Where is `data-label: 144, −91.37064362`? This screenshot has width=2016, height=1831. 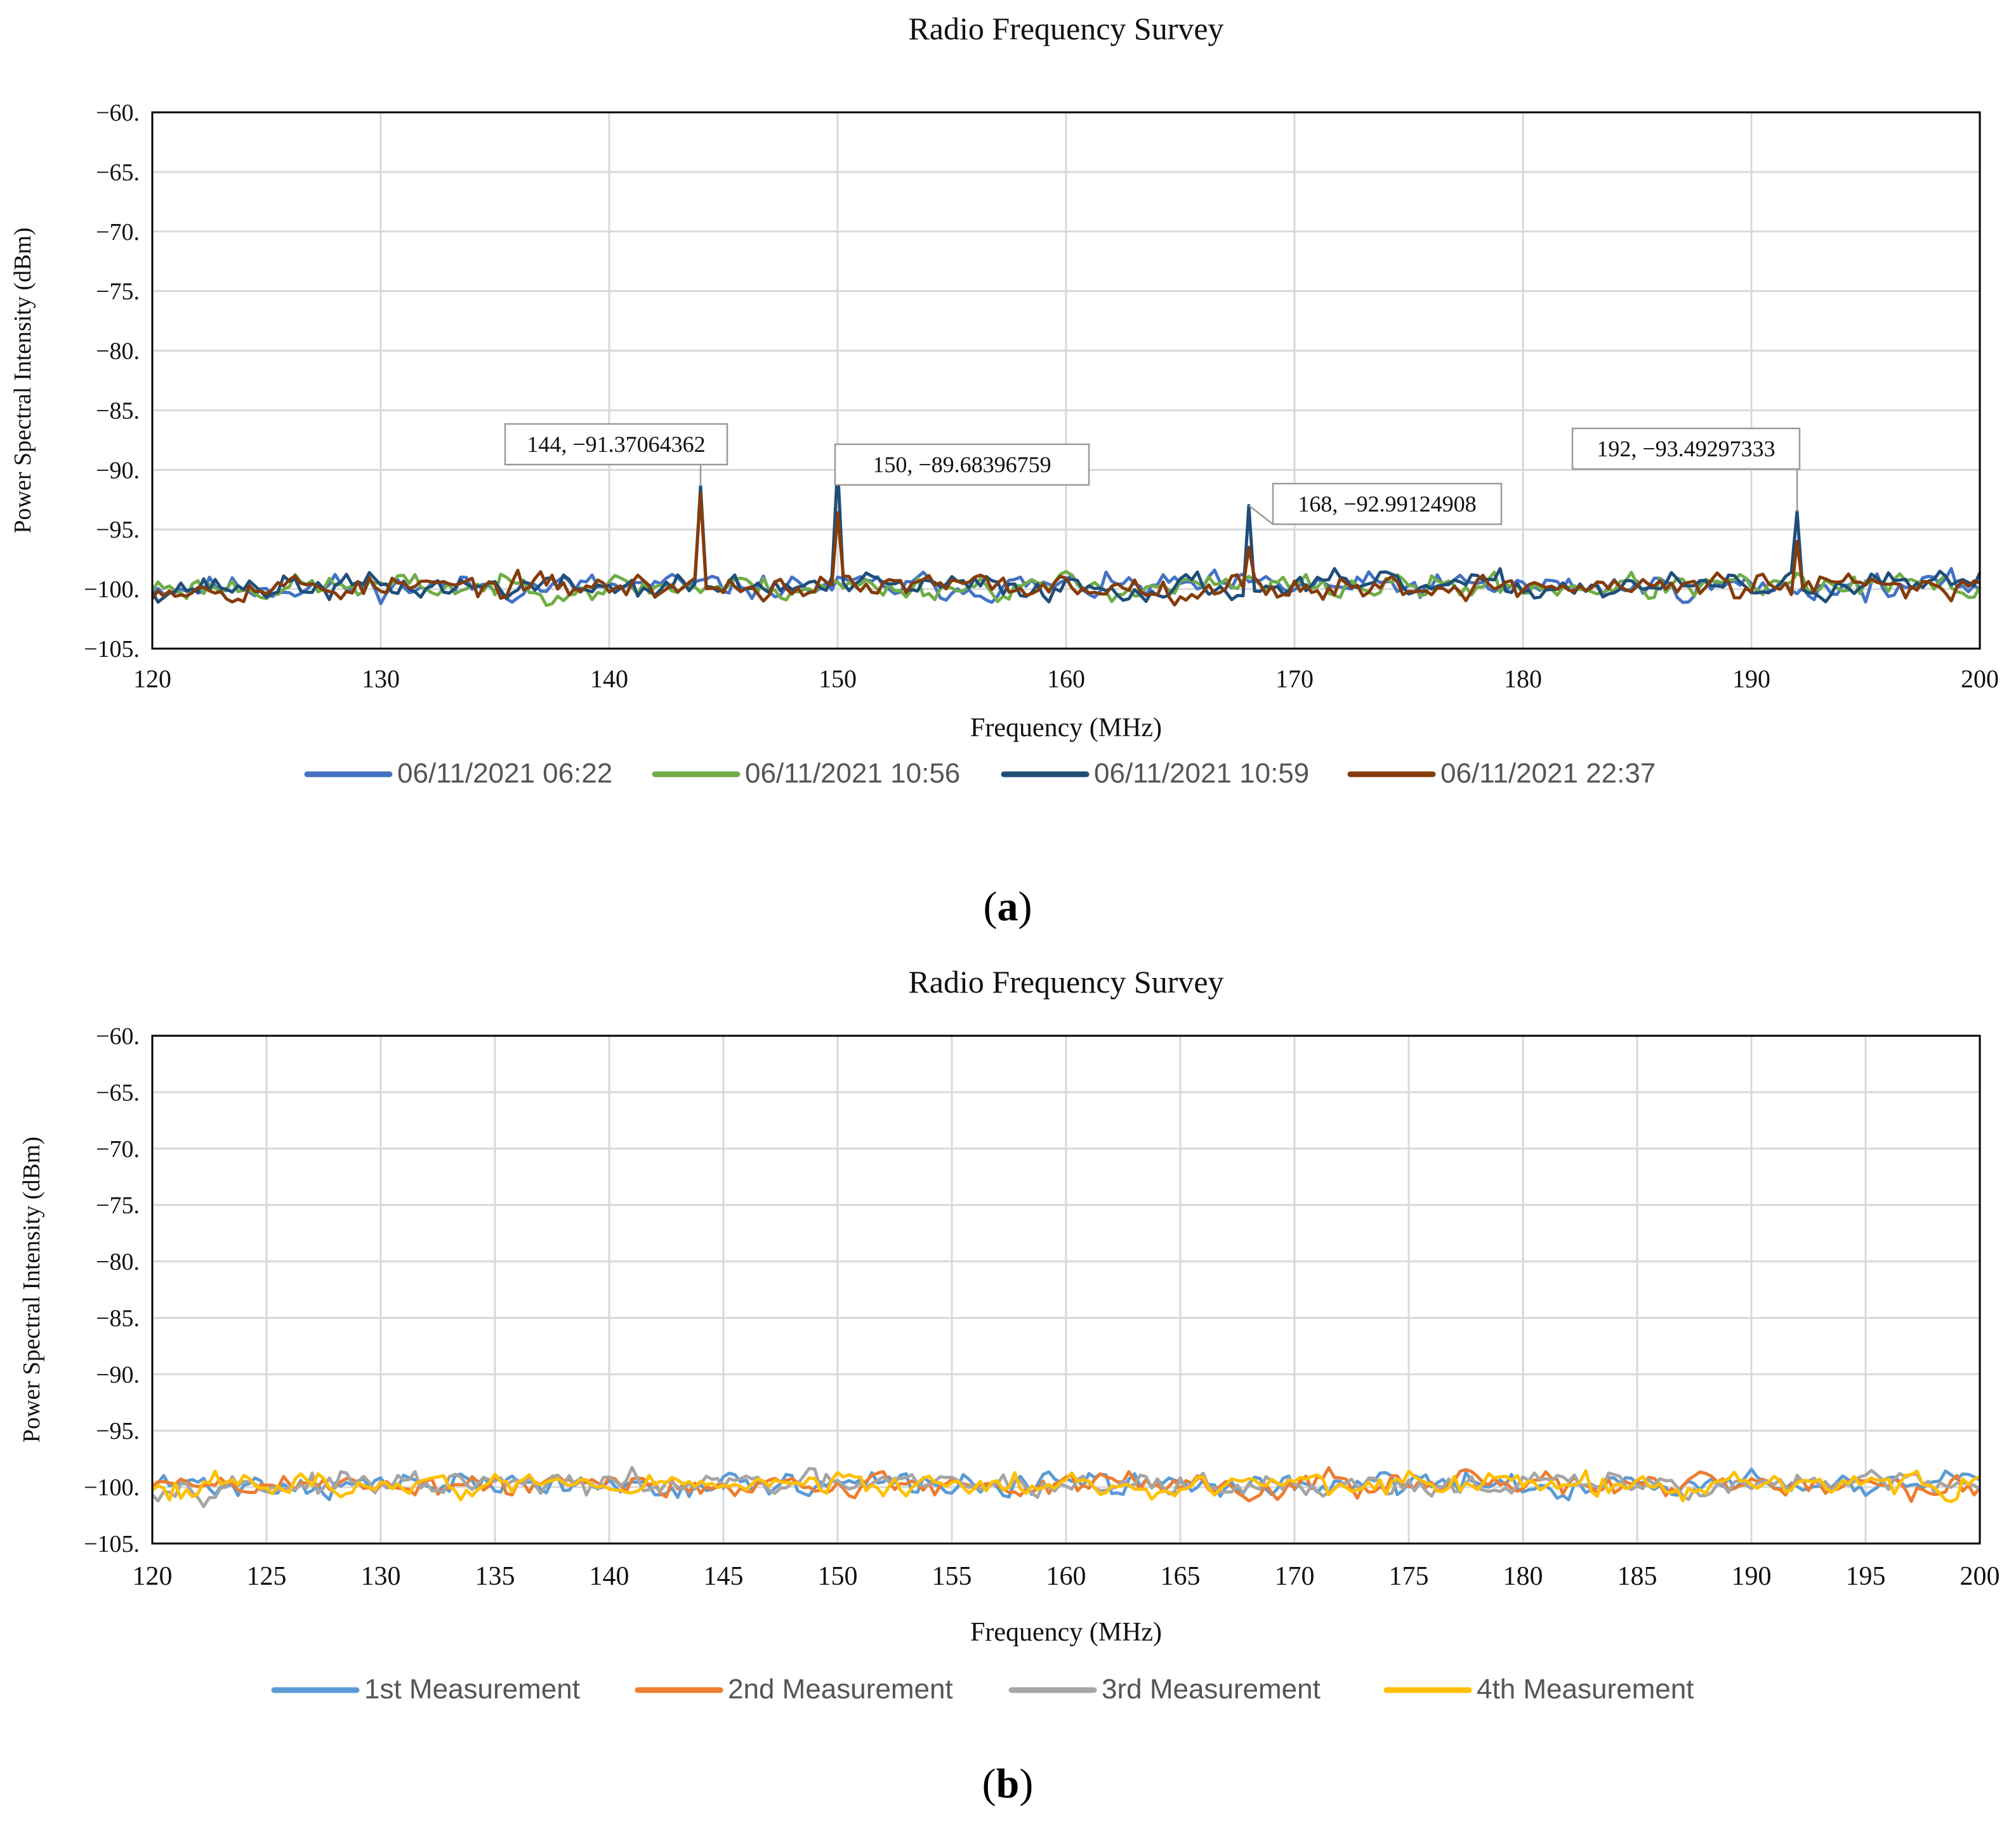
data-label: 144, −91.37064362 is located at coordinates (616, 444).